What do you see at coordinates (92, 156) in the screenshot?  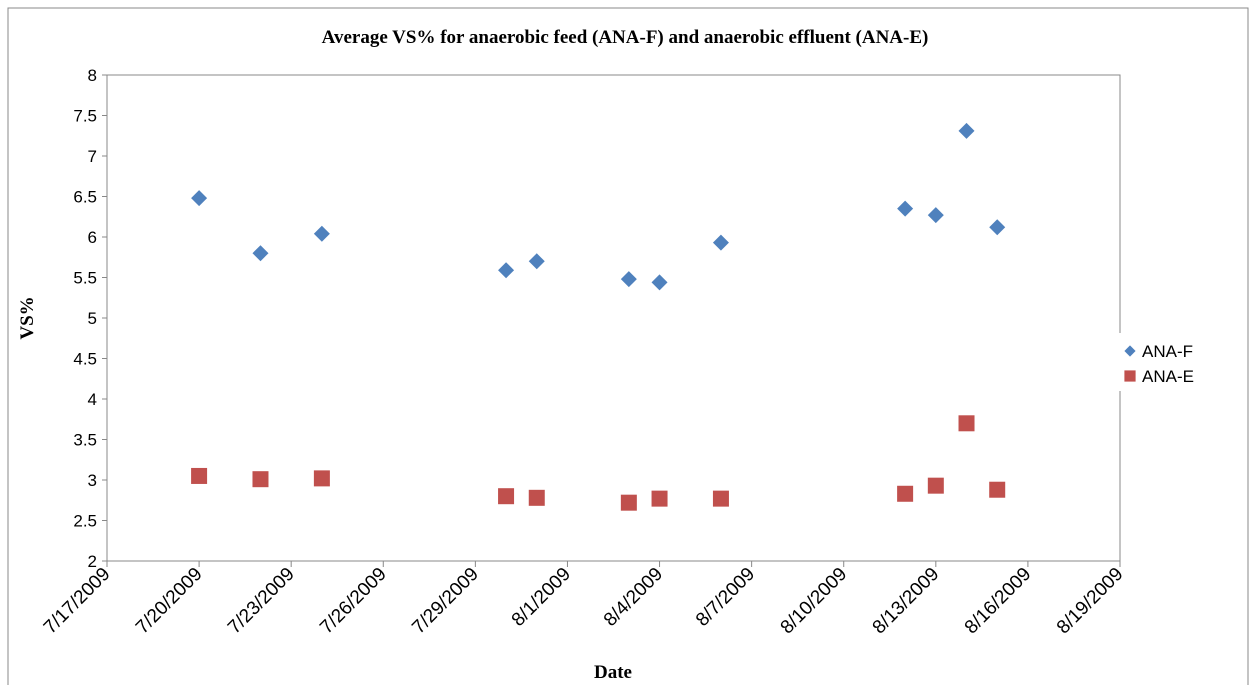 I see `y-tick-label: 7` at bounding box center [92, 156].